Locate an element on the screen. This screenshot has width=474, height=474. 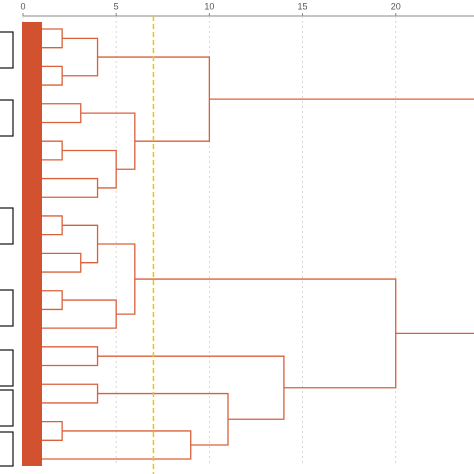
x-tick-label: 10 is located at coordinates (209, 6).